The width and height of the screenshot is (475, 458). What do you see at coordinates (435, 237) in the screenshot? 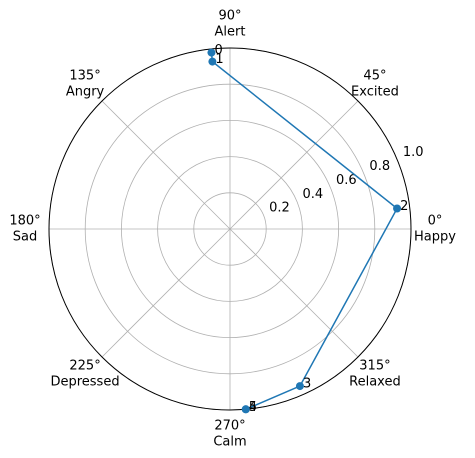
I see `angle-name-label: Happy` at bounding box center [435, 237].